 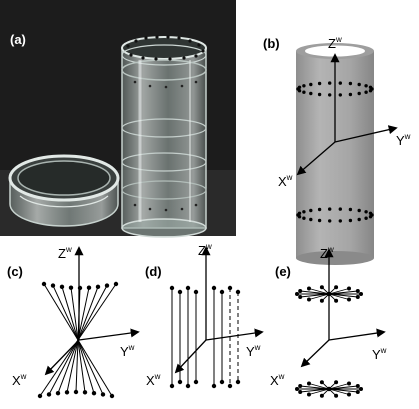 I want to click on y-axis-label: Yw, so click(x=127, y=351).